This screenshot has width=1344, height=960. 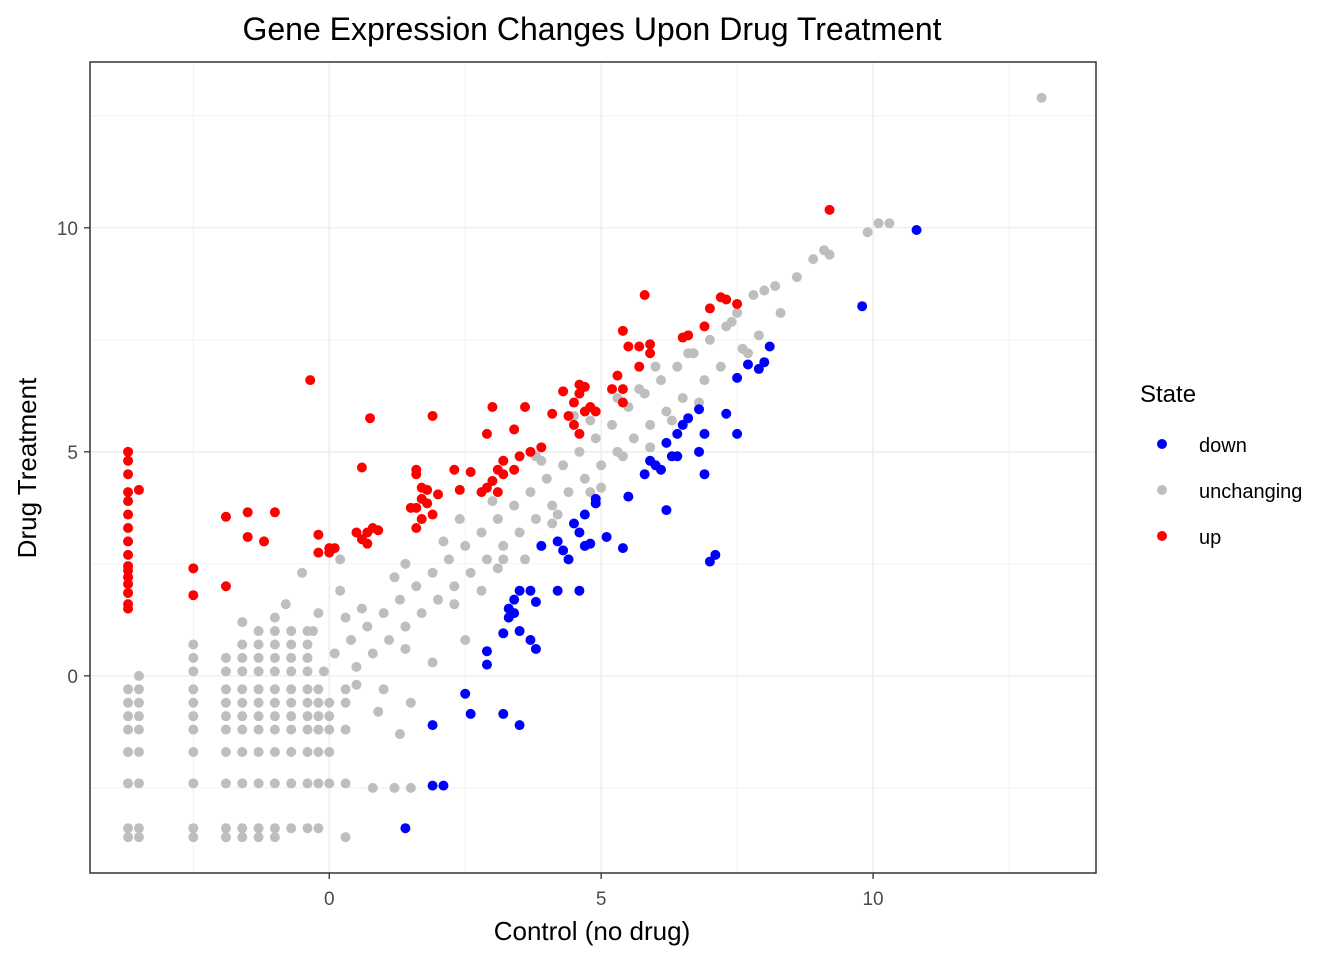 I want to click on y-tick-label: 10, so click(x=67, y=229).